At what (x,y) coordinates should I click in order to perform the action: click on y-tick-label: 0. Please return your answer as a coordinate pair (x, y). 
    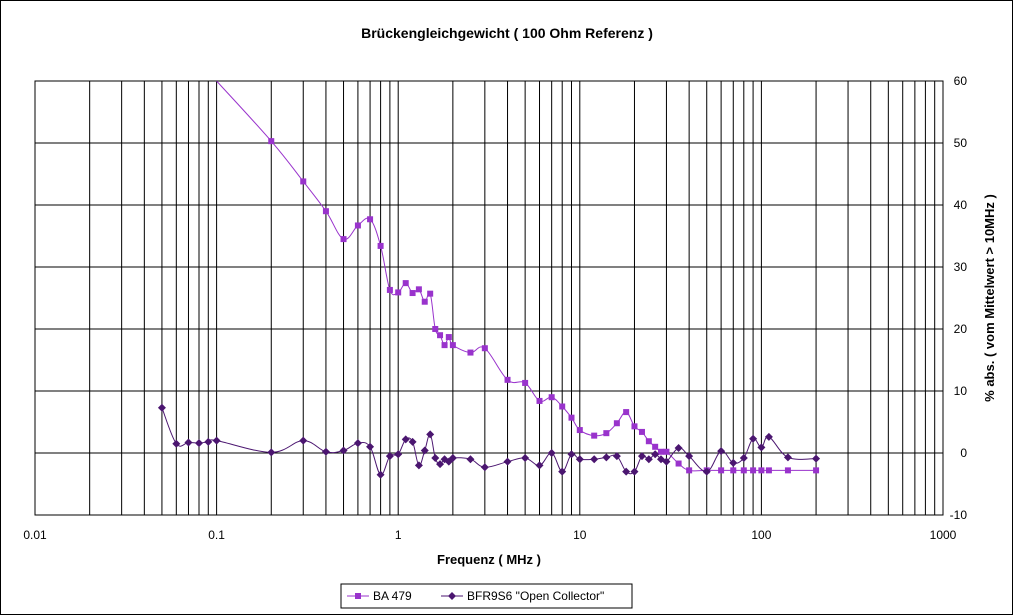
    Looking at the image, I should click on (963, 453).